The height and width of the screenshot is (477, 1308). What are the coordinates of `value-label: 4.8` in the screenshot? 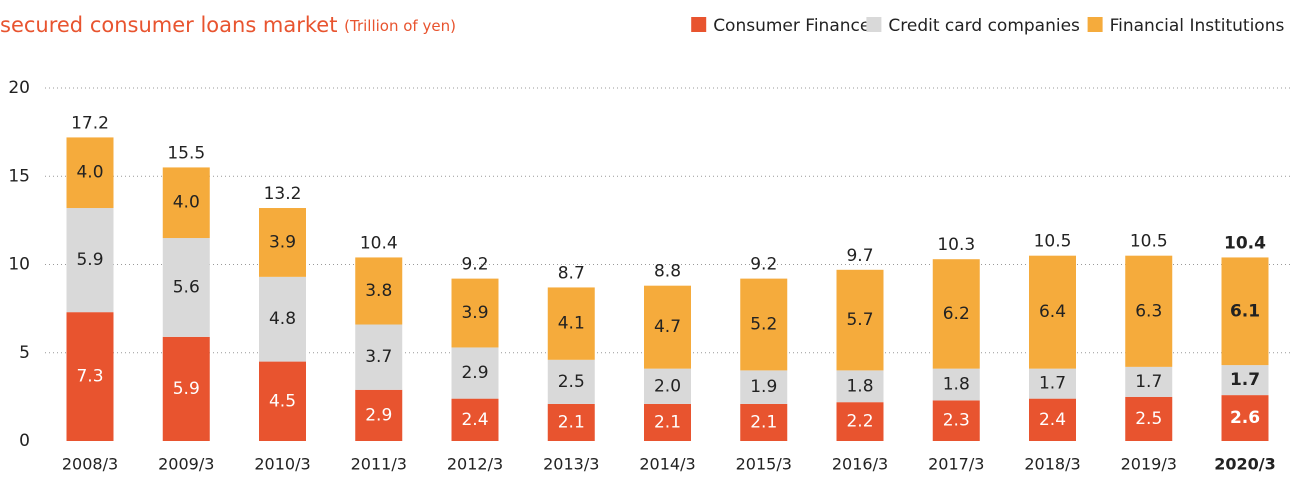 It's located at (282, 319).